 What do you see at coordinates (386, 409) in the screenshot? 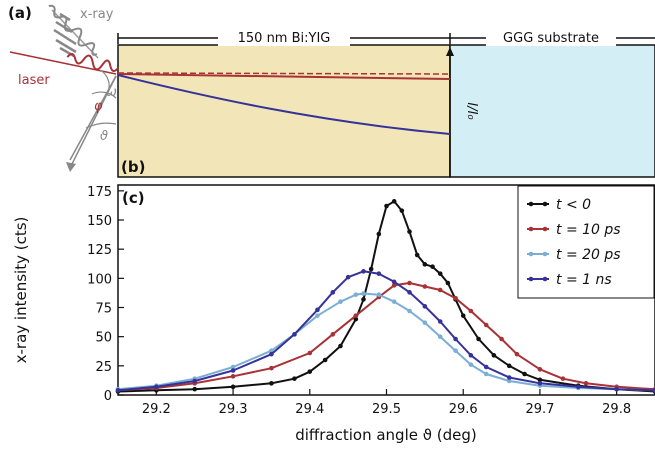
I see `x-tick-label: 29.5` at bounding box center [386, 409].